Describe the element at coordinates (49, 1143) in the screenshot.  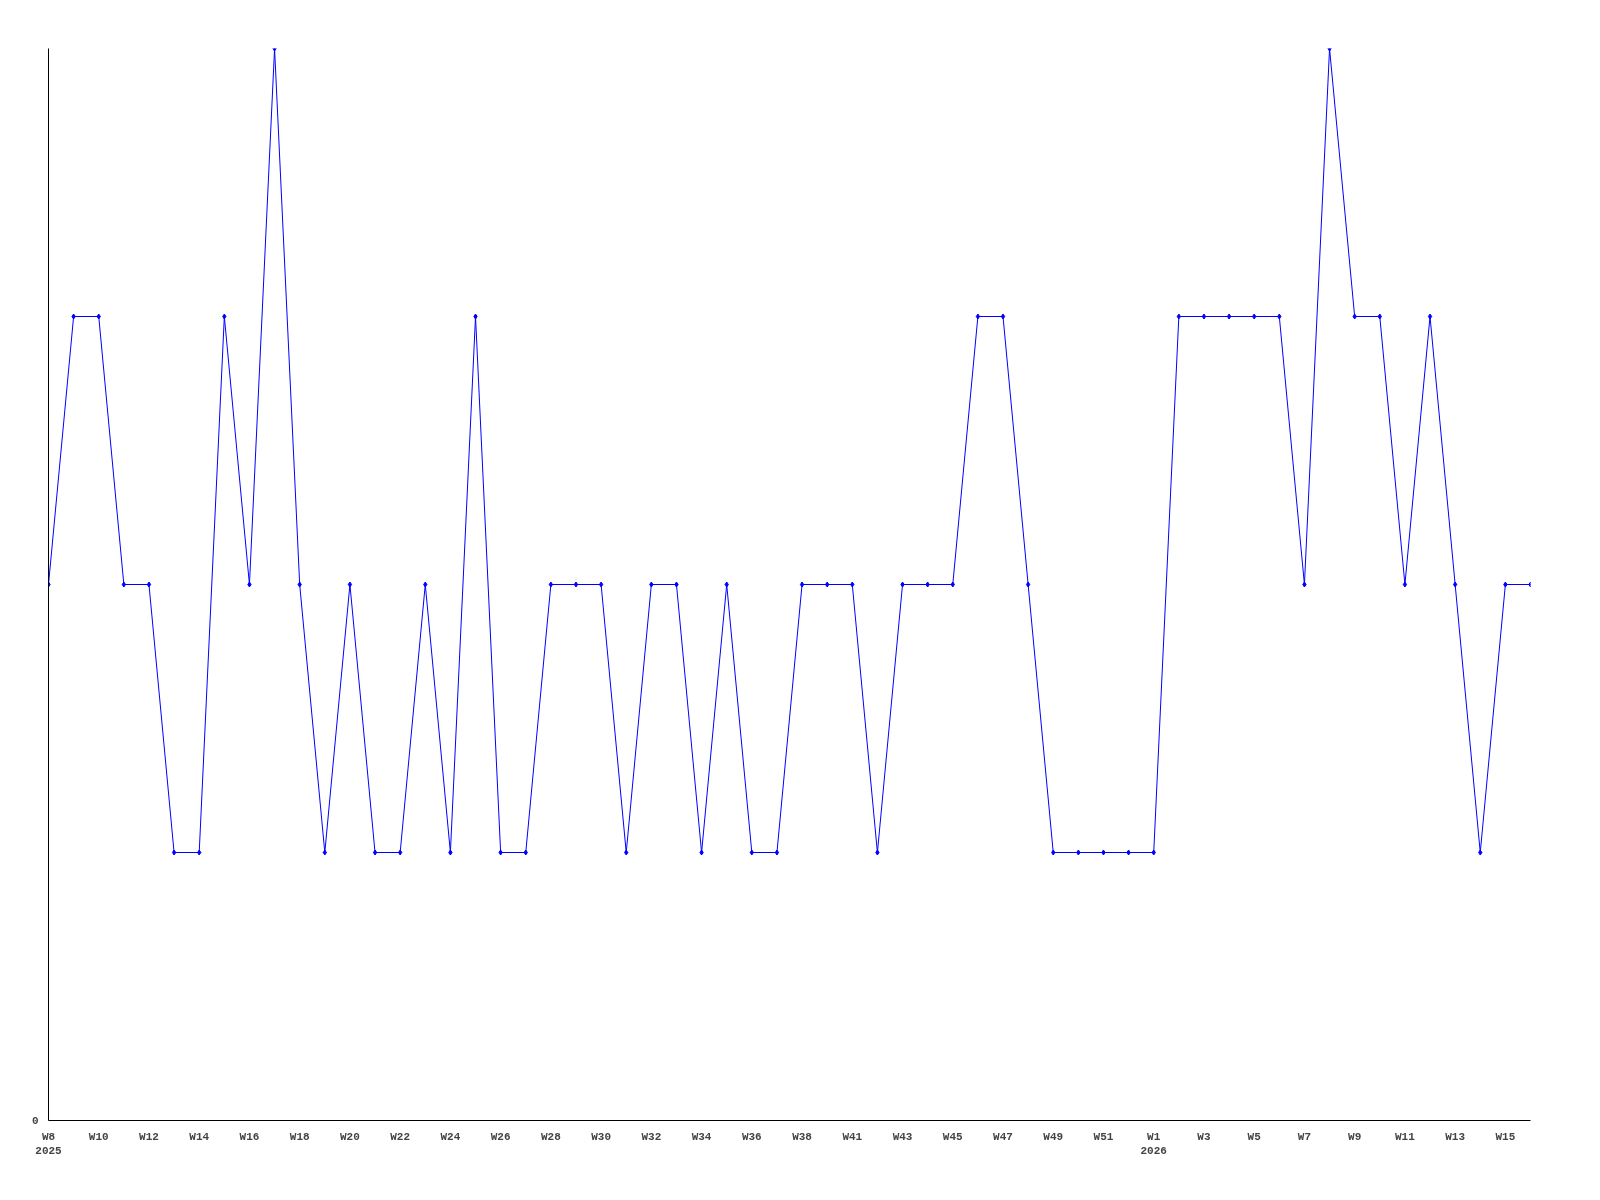
I see `x-tick-label: W8 2025` at that location.